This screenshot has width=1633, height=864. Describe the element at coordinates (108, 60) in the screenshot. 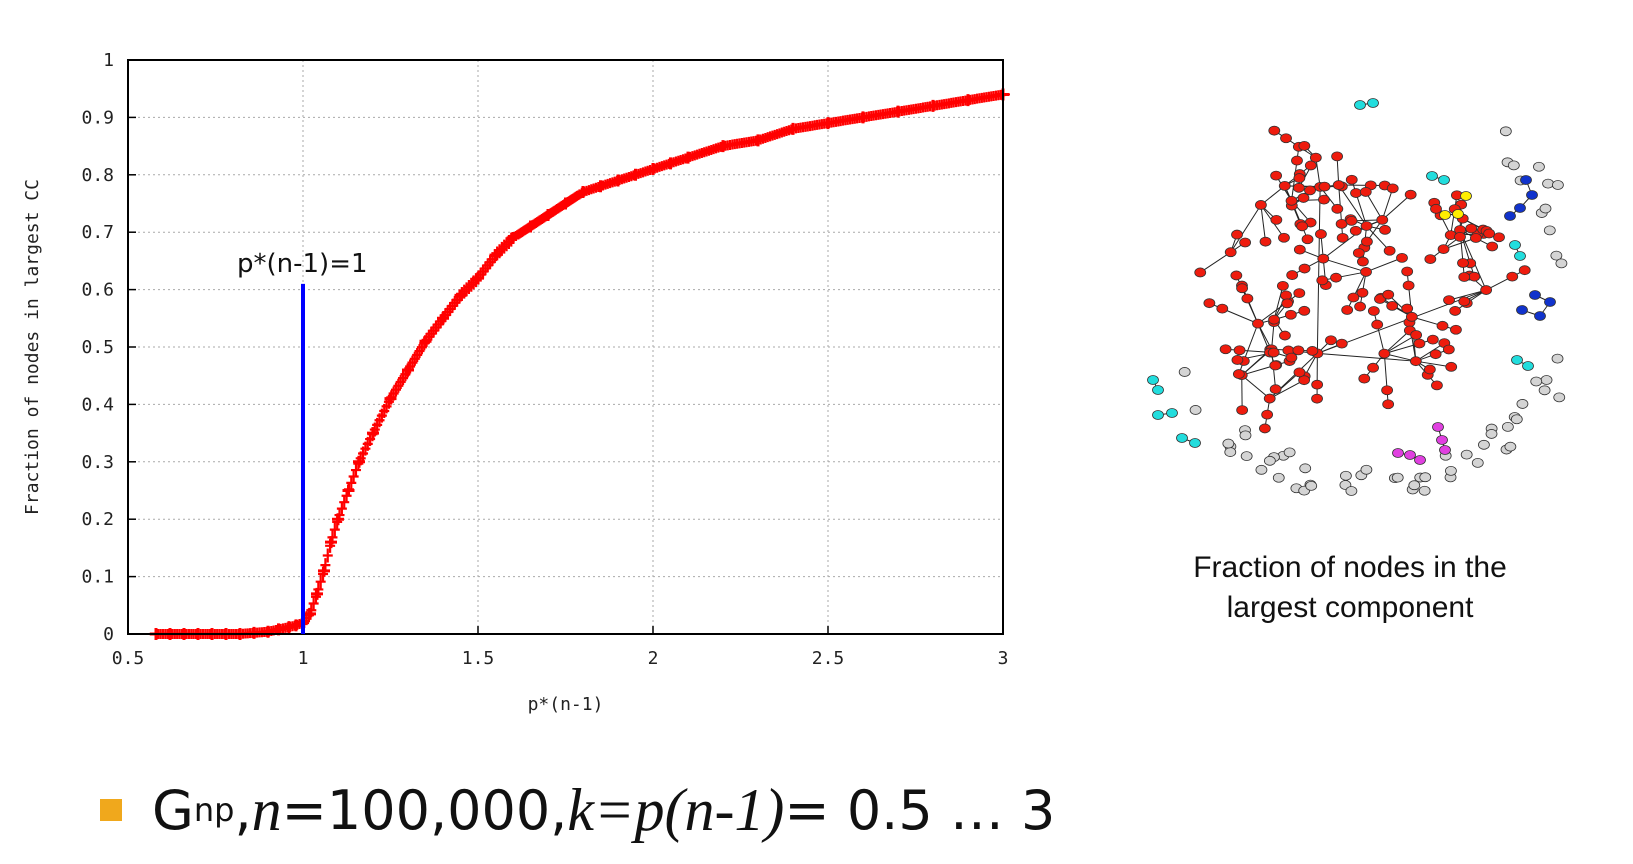

I see `y-tick-label: 1` at that location.